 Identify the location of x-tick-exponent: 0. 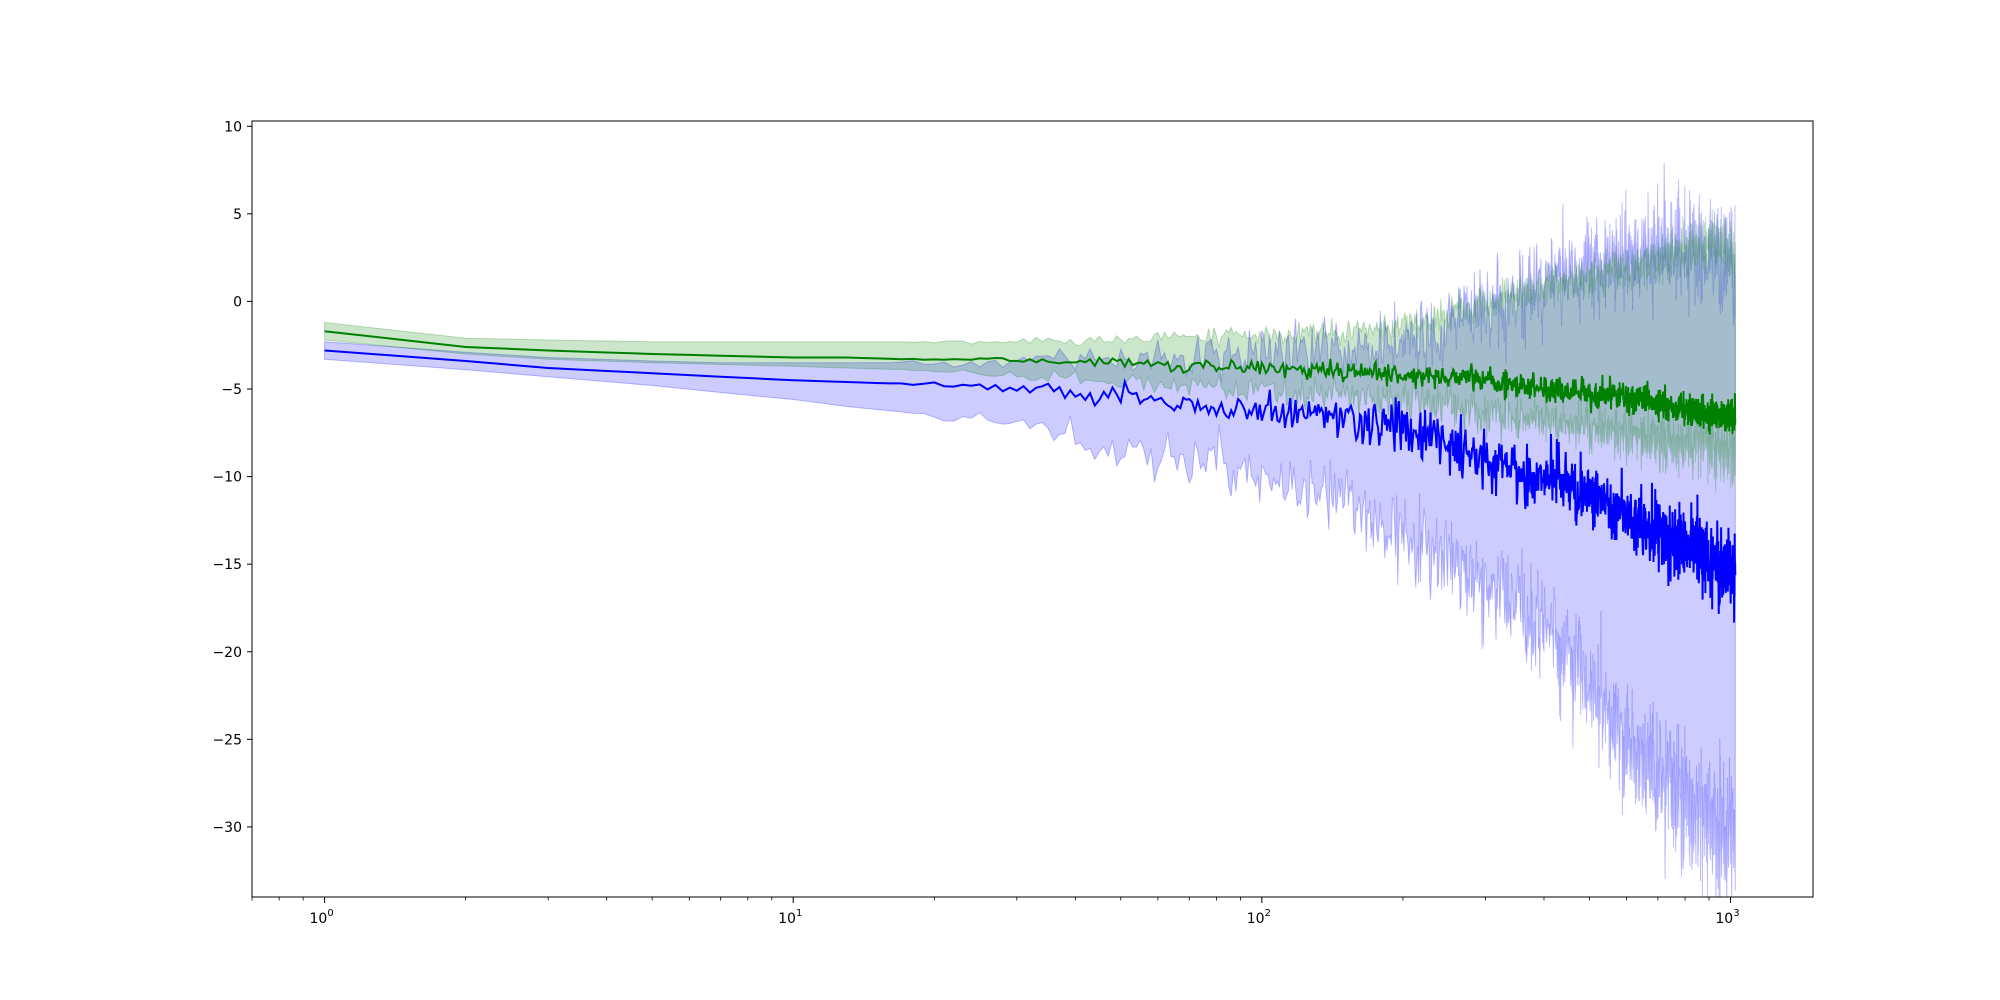
(330, 913).